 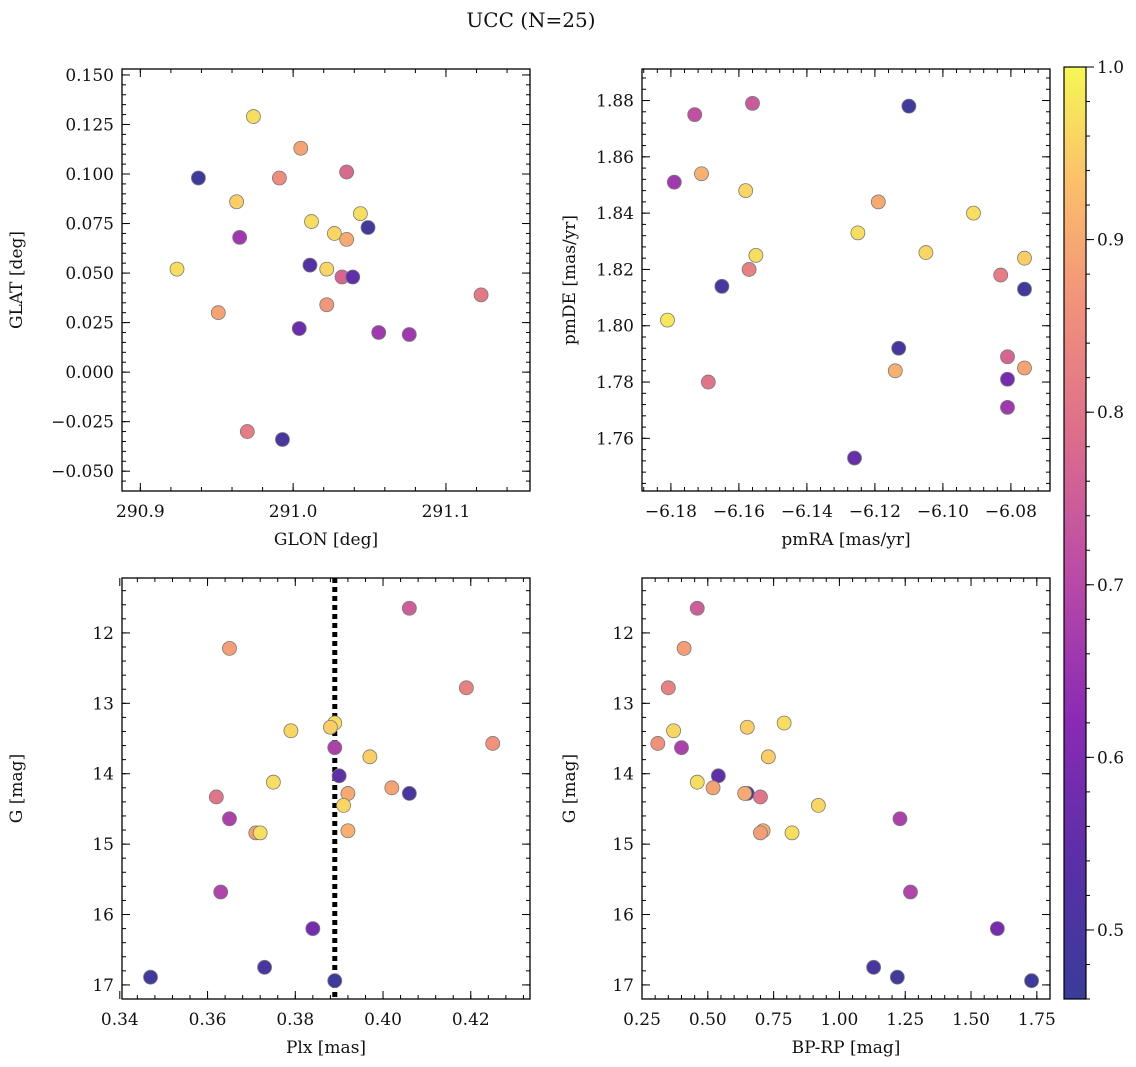 What do you see at coordinates (326, 1048) in the screenshot?
I see `x-axis-label: Plx [mas]` at bounding box center [326, 1048].